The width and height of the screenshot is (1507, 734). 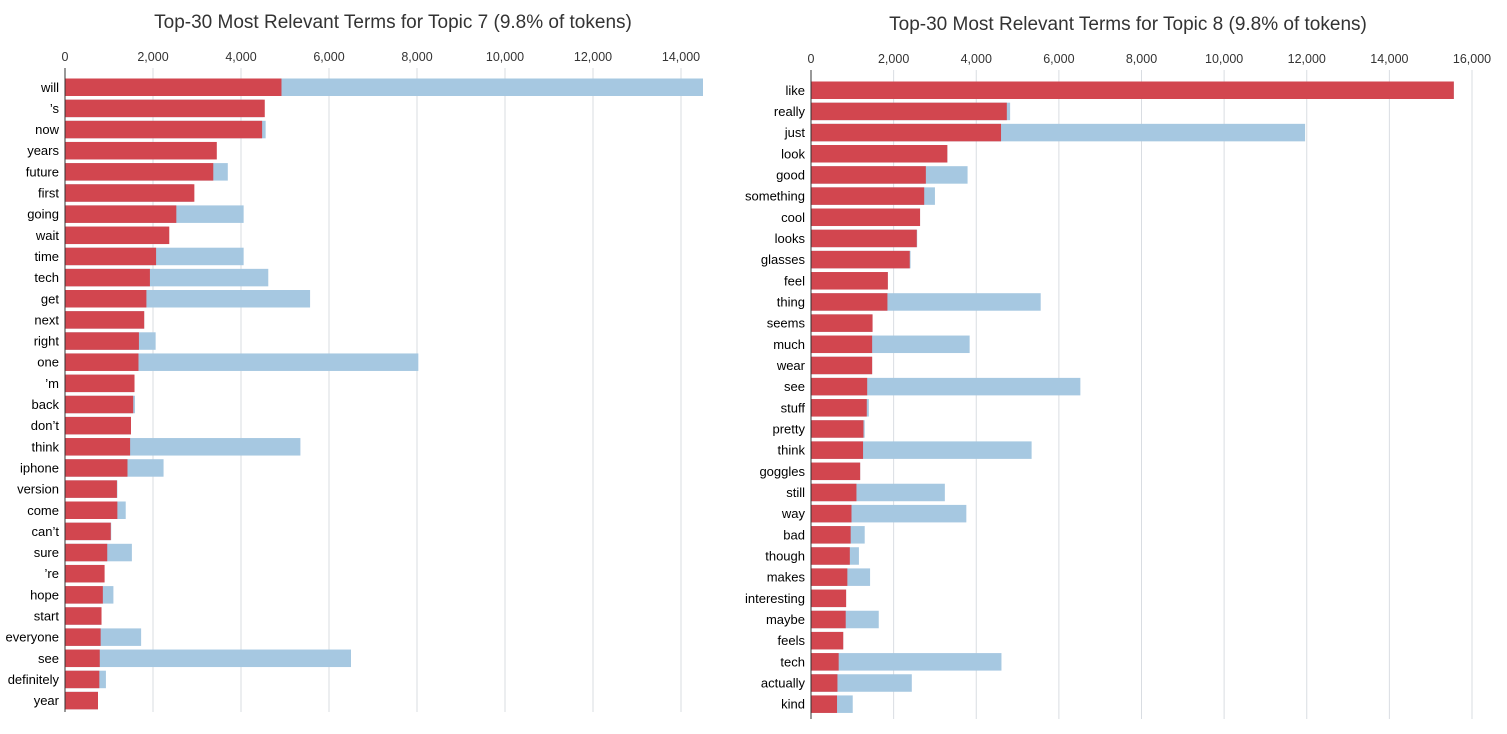 What do you see at coordinates (794, 280) in the screenshot?
I see `term-label: feel` at bounding box center [794, 280].